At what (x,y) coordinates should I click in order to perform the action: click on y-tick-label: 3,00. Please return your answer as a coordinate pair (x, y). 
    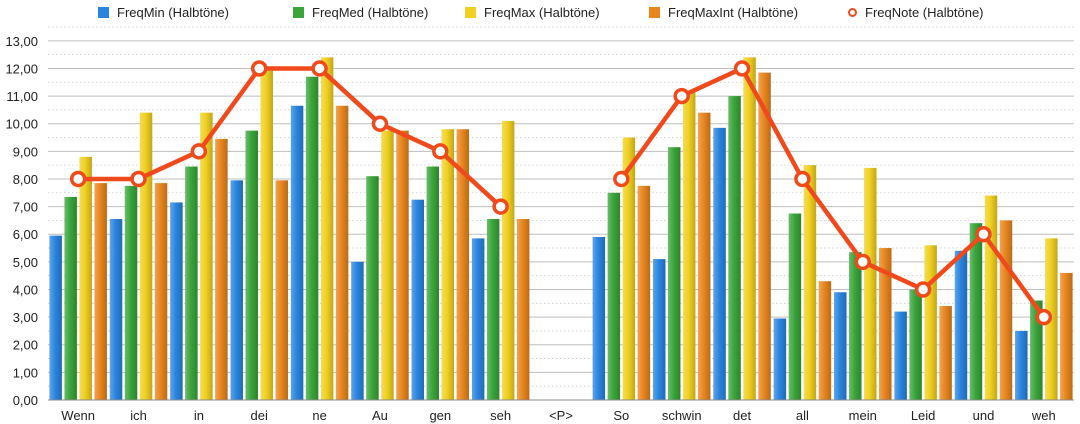
    Looking at the image, I should click on (25, 317).